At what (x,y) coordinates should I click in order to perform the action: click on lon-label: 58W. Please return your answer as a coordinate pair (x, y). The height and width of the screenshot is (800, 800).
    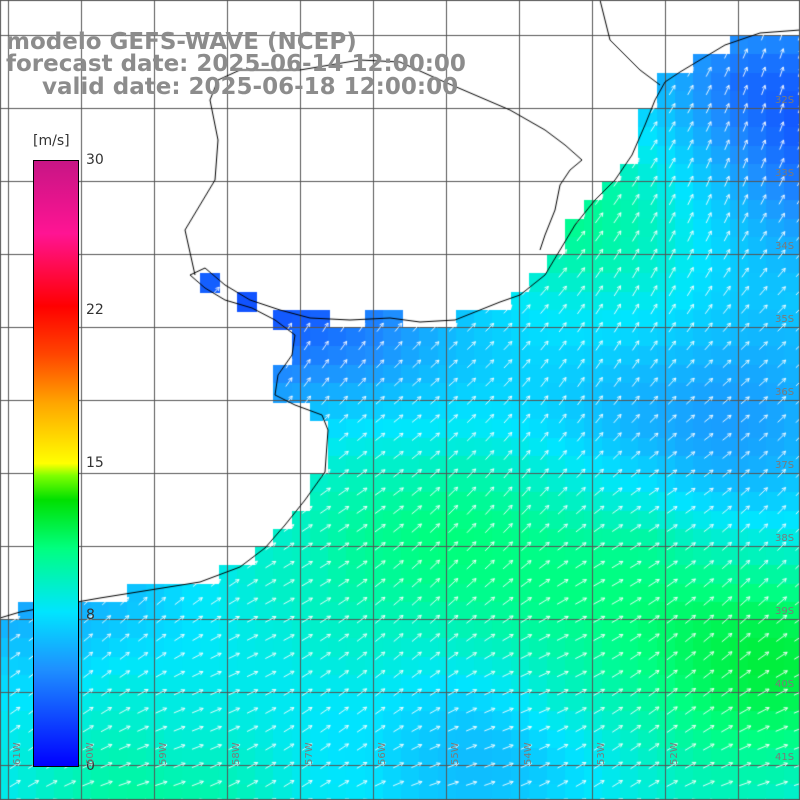
    Looking at the image, I should click on (236, 753).